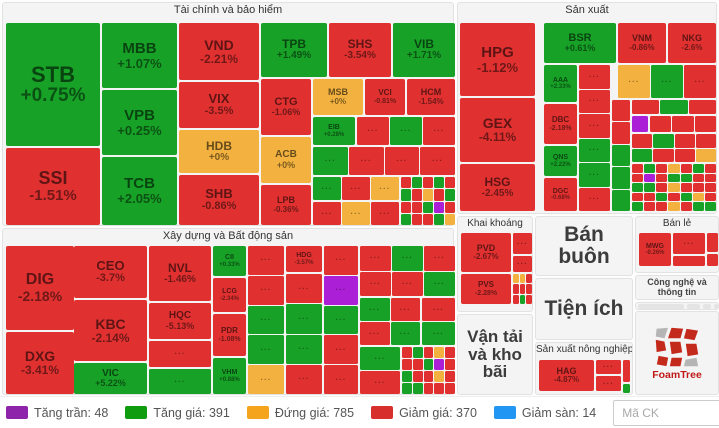  I want to click on tile-HDB: HDB +0%, so click(219, 151).